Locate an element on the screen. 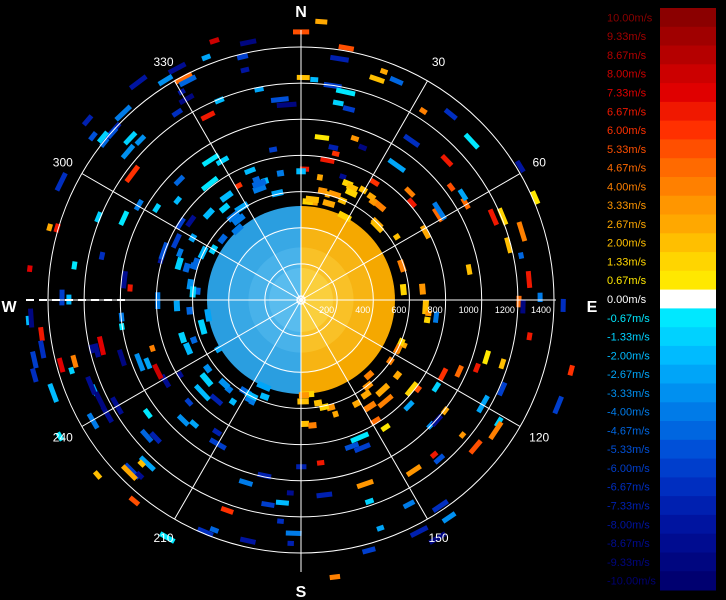 Image resolution: width=726 pixels, height=600 pixels. legend-label: 9.33m/s is located at coordinates (627, 37).